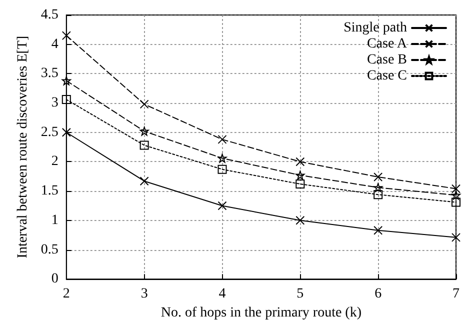  What do you see at coordinates (222, 294) in the screenshot?
I see `x-tick-label: 4` at bounding box center [222, 294].